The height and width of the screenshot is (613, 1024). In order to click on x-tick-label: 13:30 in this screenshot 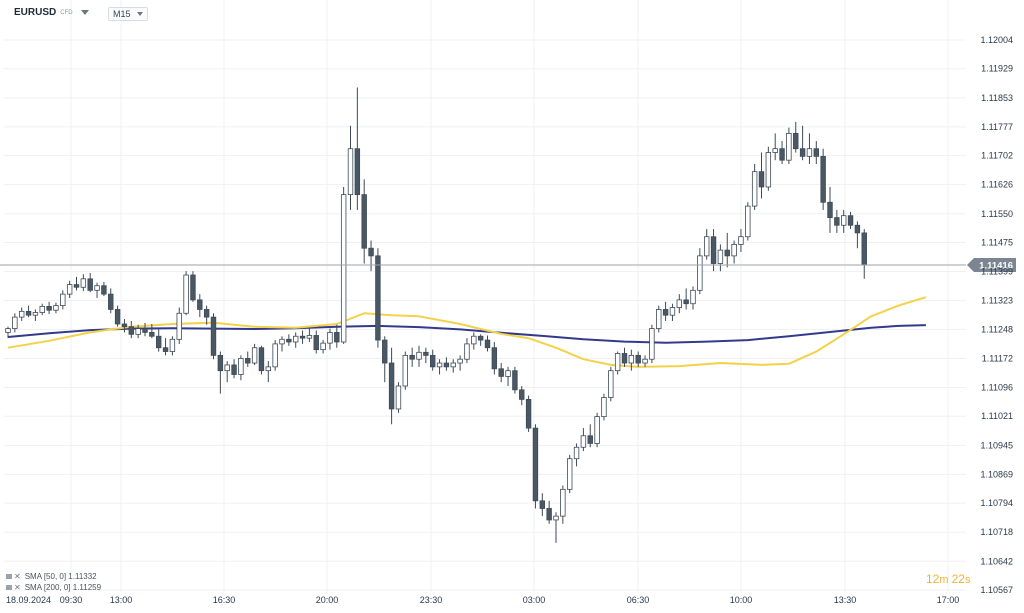, I will do `click(845, 600)`.